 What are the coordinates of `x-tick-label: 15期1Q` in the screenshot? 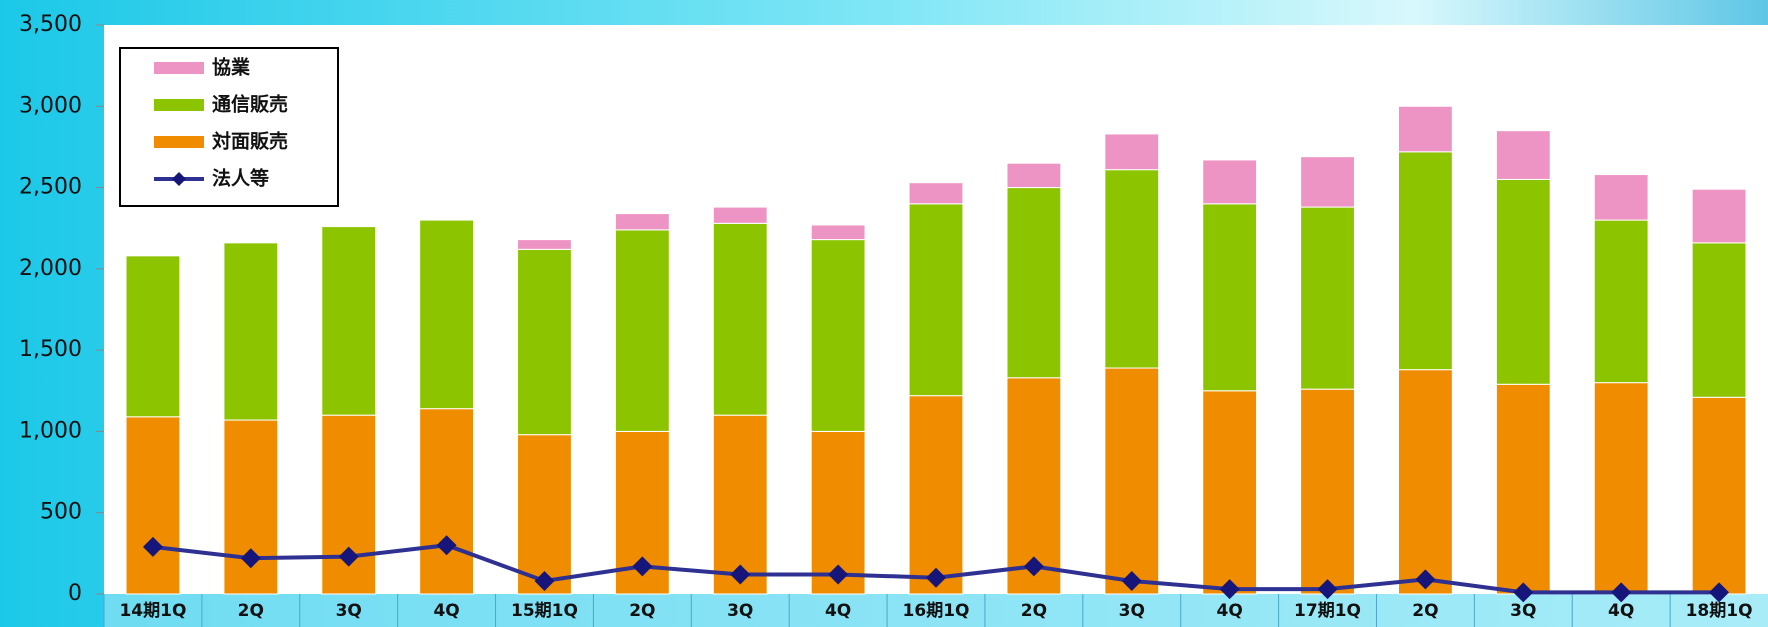 It's located at (544, 611).